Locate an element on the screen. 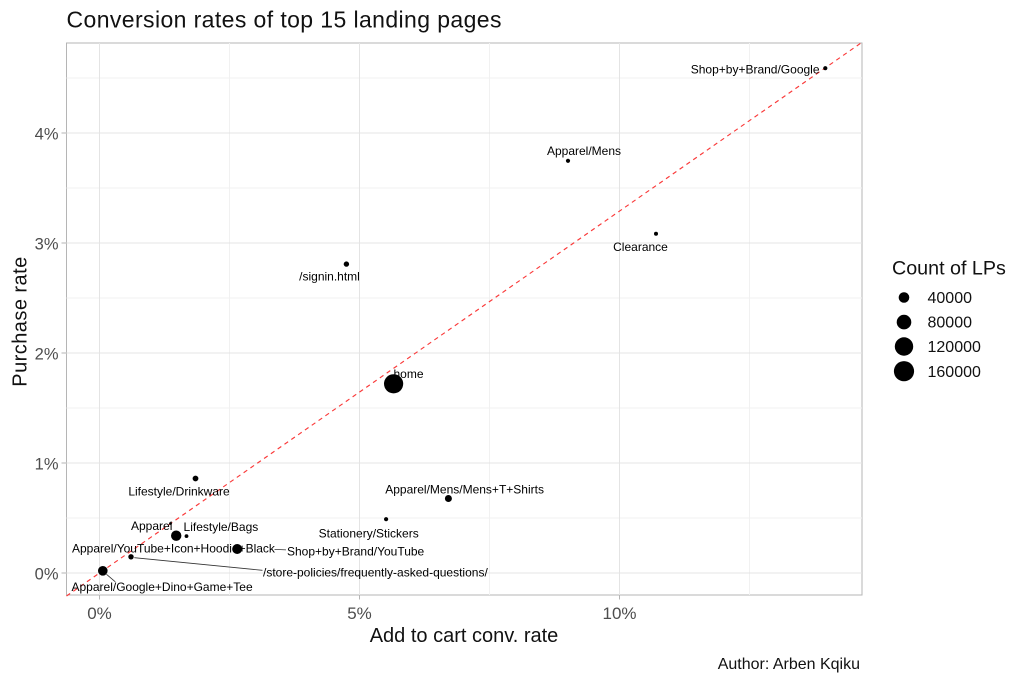  svg-text:Apparel/YouTube+Icon+Hoodie+Bl: Apparel/YouTube+Icon+Hoodie+Black is located at coordinates (174, 548).